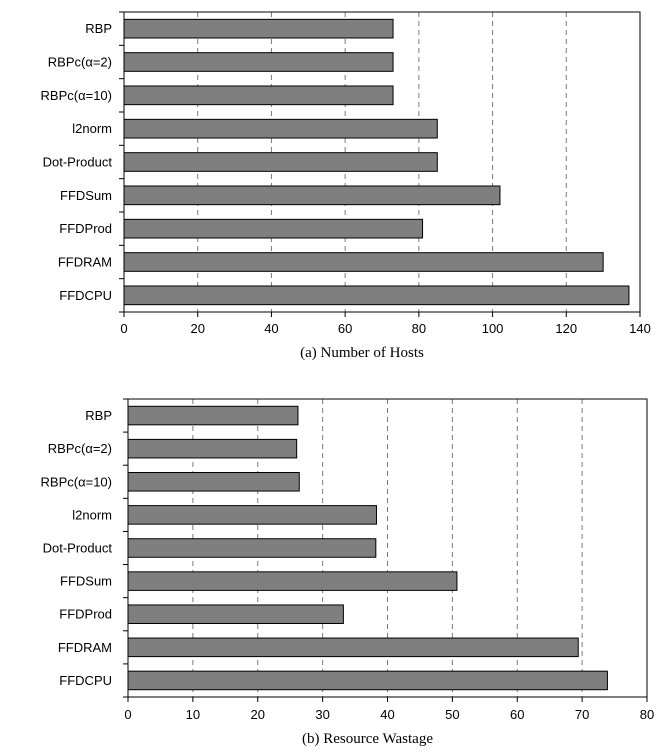  Describe the element at coordinates (582, 714) in the screenshot. I see `x-tick-label: 70` at that location.